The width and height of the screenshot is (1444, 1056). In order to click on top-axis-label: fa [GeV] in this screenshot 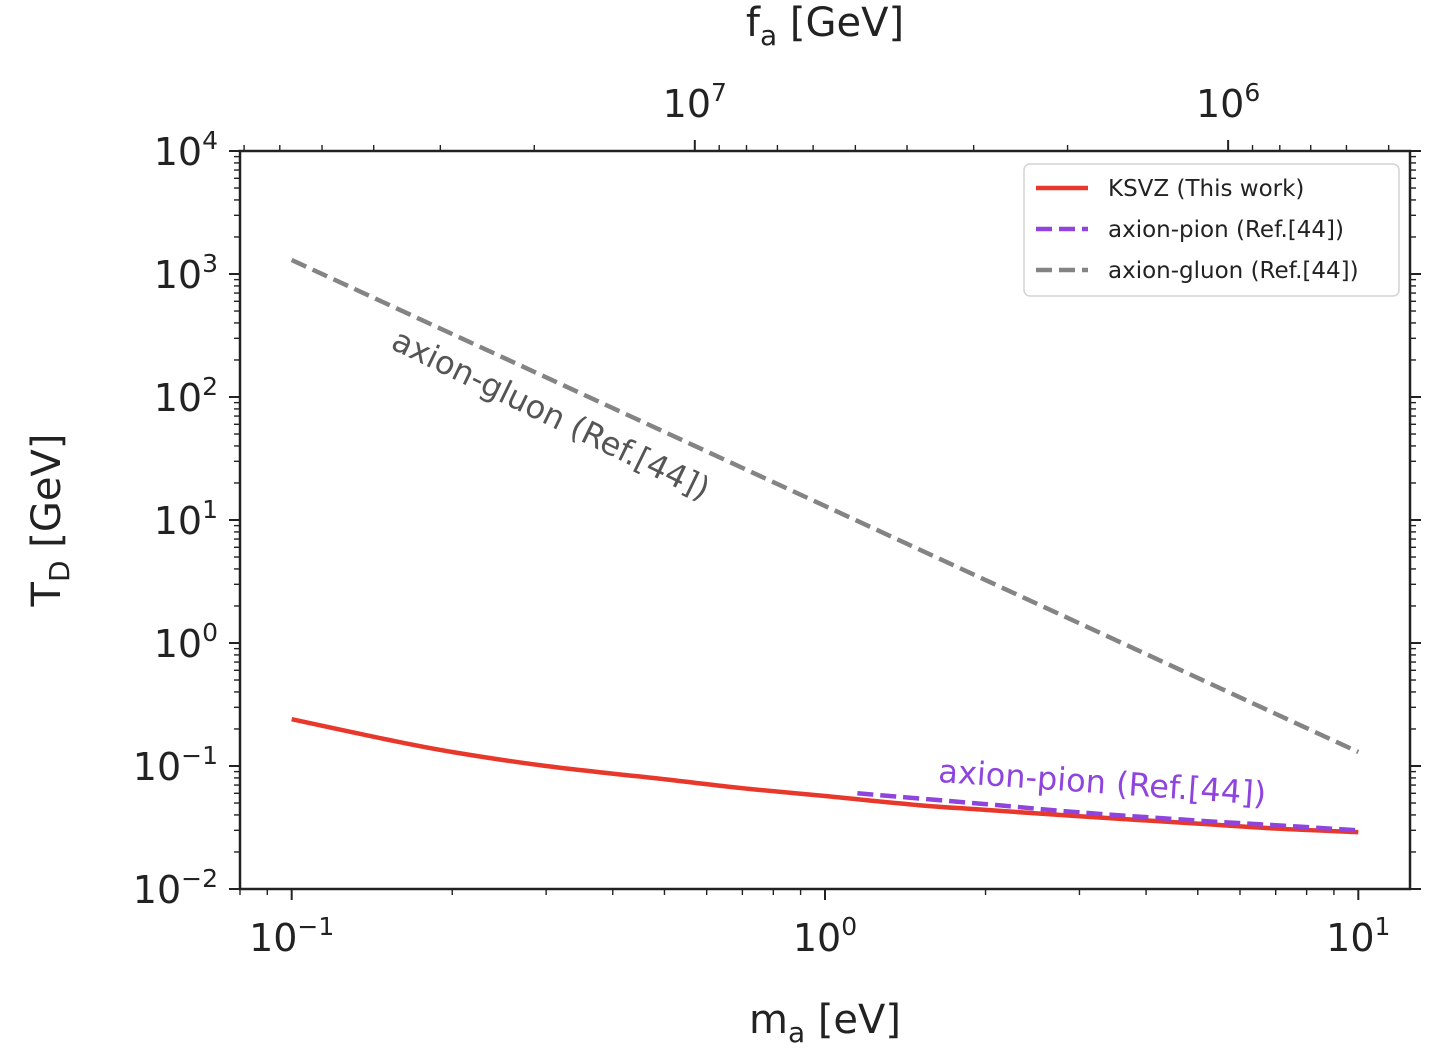, I will do `click(825, 26)`.